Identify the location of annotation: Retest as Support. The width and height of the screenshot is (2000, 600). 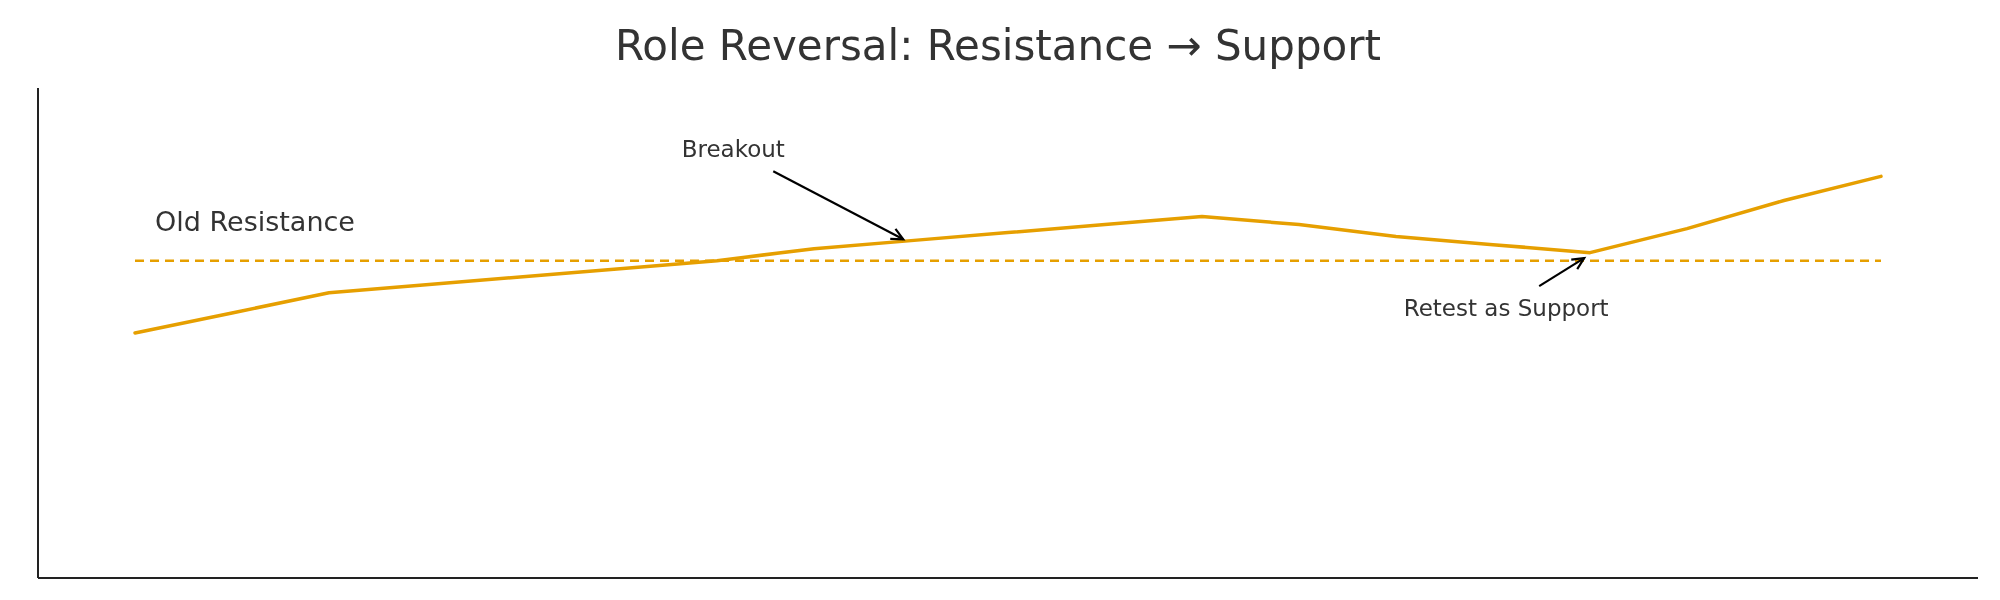
(1506, 308).